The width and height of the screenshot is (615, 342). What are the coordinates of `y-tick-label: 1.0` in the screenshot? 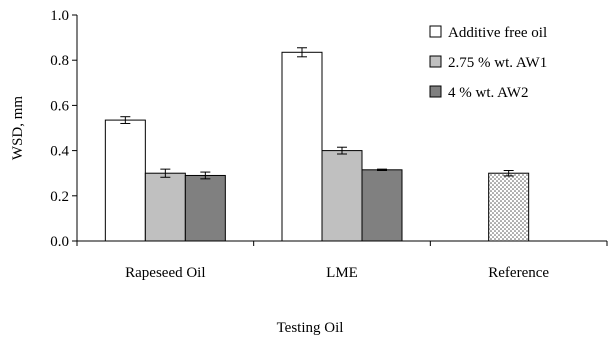 It's located at (59, 16).